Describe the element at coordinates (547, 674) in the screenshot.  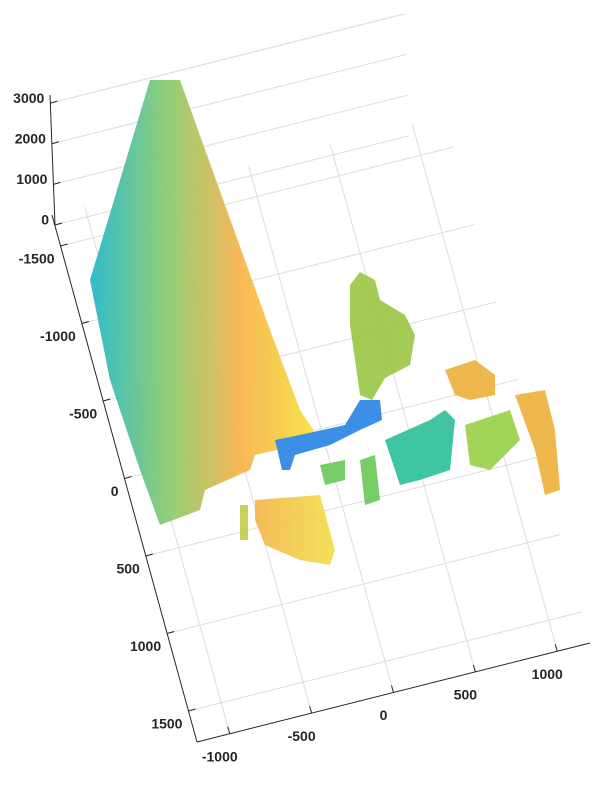
I see `x-tick-label: 1000` at that location.